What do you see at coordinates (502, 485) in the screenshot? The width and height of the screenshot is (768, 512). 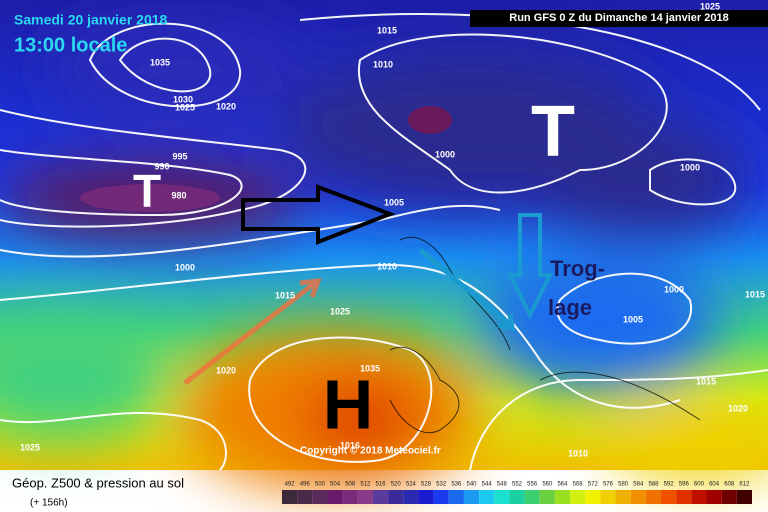 I see `legend-label: 548` at bounding box center [502, 485].